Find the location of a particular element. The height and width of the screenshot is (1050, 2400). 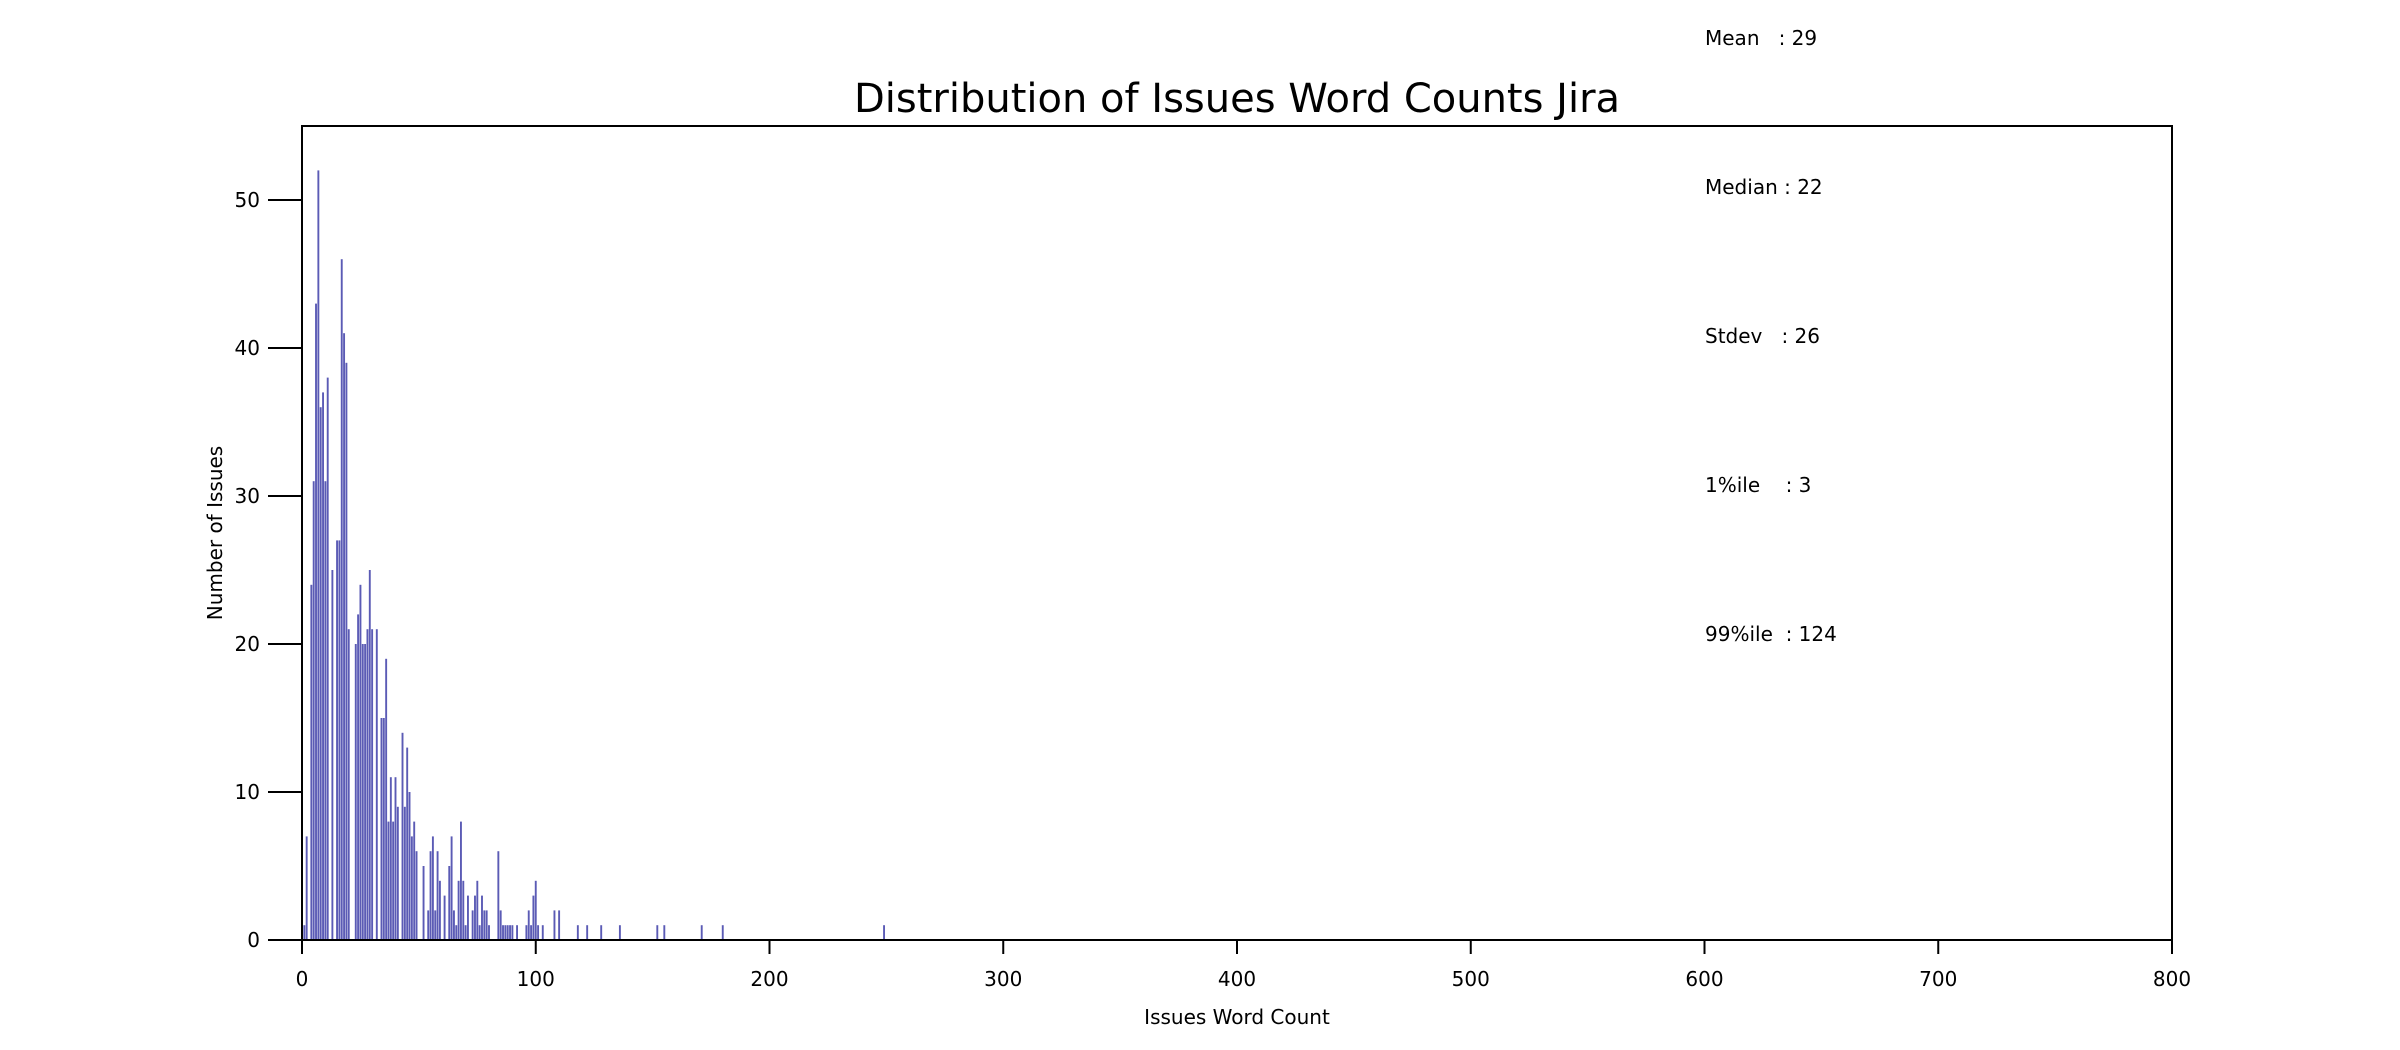

x-tick-label: 500 is located at coordinates (1471, 979).